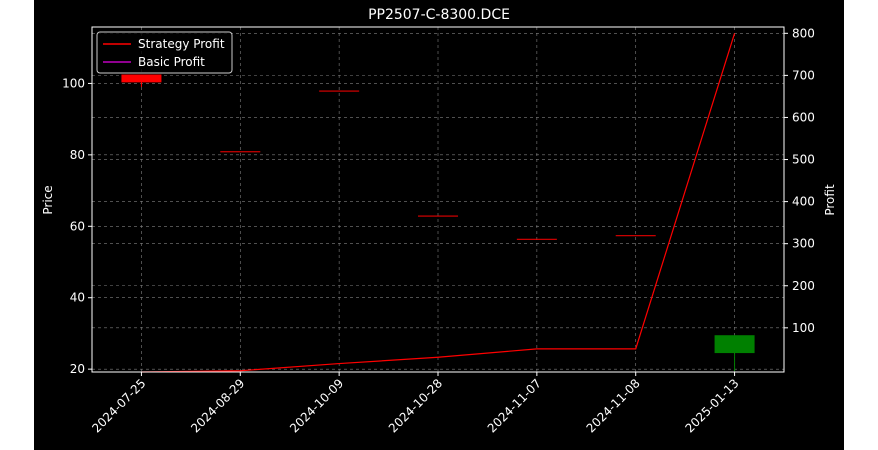 The height and width of the screenshot is (450, 878). Describe the element at coordinates (803, 328) in the screenshot. I see `y2-tick-label: 100` at that location.